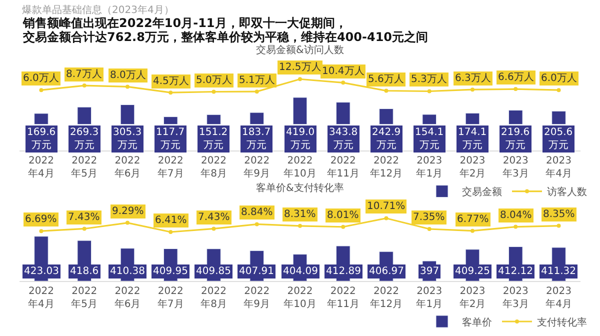 This screenshot has width=600, height=336. What do you see at coordinates (567, 192) in the screenshot?
I see `legend-label: 访客人数` at bounding box center [567, 192].